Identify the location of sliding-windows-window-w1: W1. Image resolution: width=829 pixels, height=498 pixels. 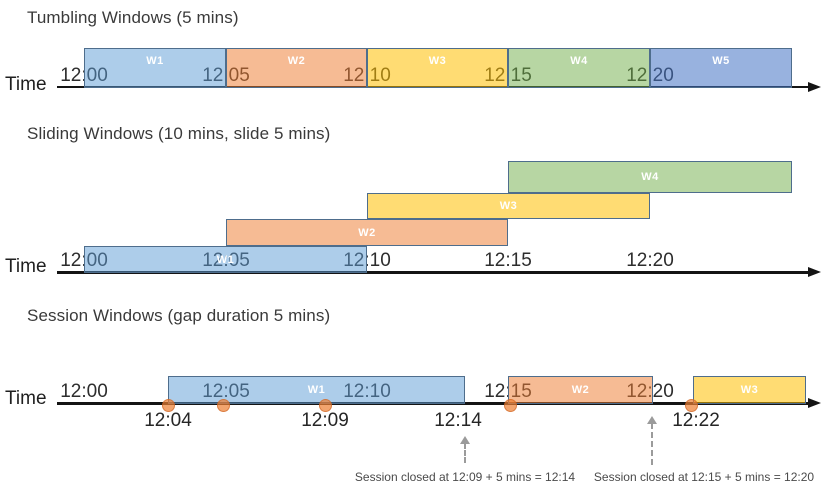
(225, 259).